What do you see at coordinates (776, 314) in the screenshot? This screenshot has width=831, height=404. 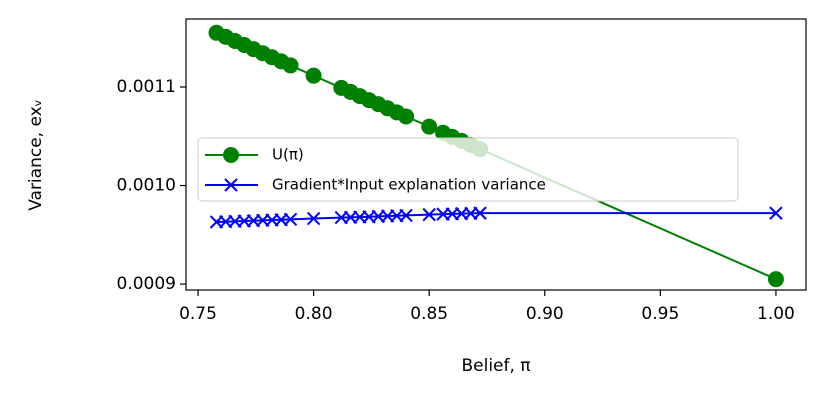 I see `x-tick-label: 1.00` at bounding box center [776, 314].